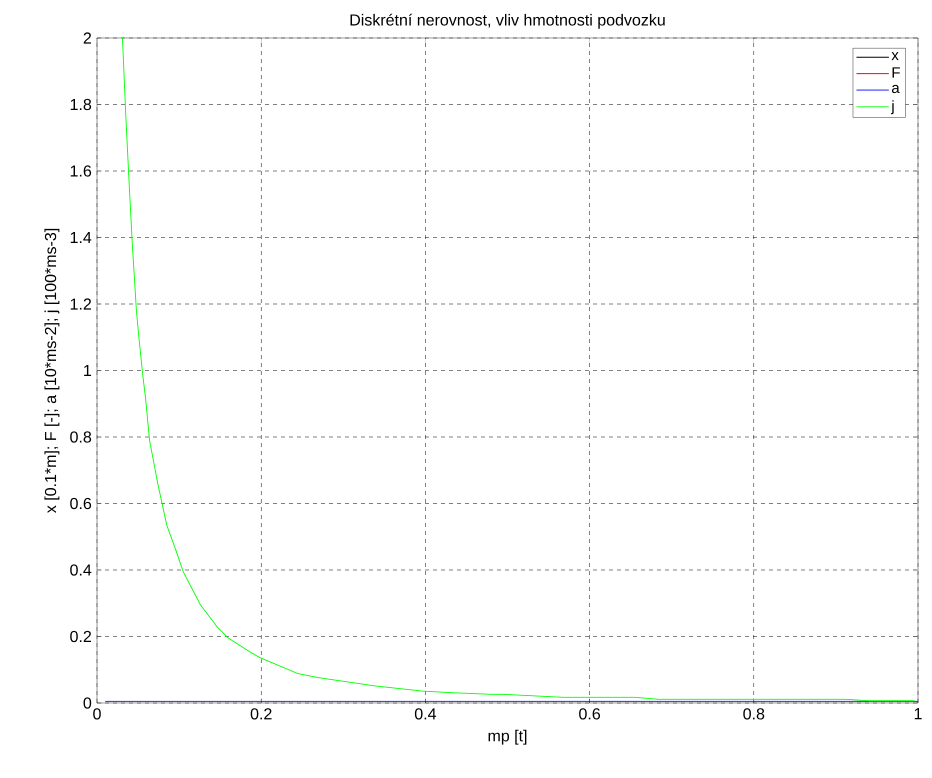 The height and width of the screenshot is (778, 932). What do you see at coordinates (52, 371) in the screenshot?
I see `y-axis-title: x [0.1*m]; F [-]; a [10*ms-2]; j [100*ms-3]` at bounding box center [52, 371].